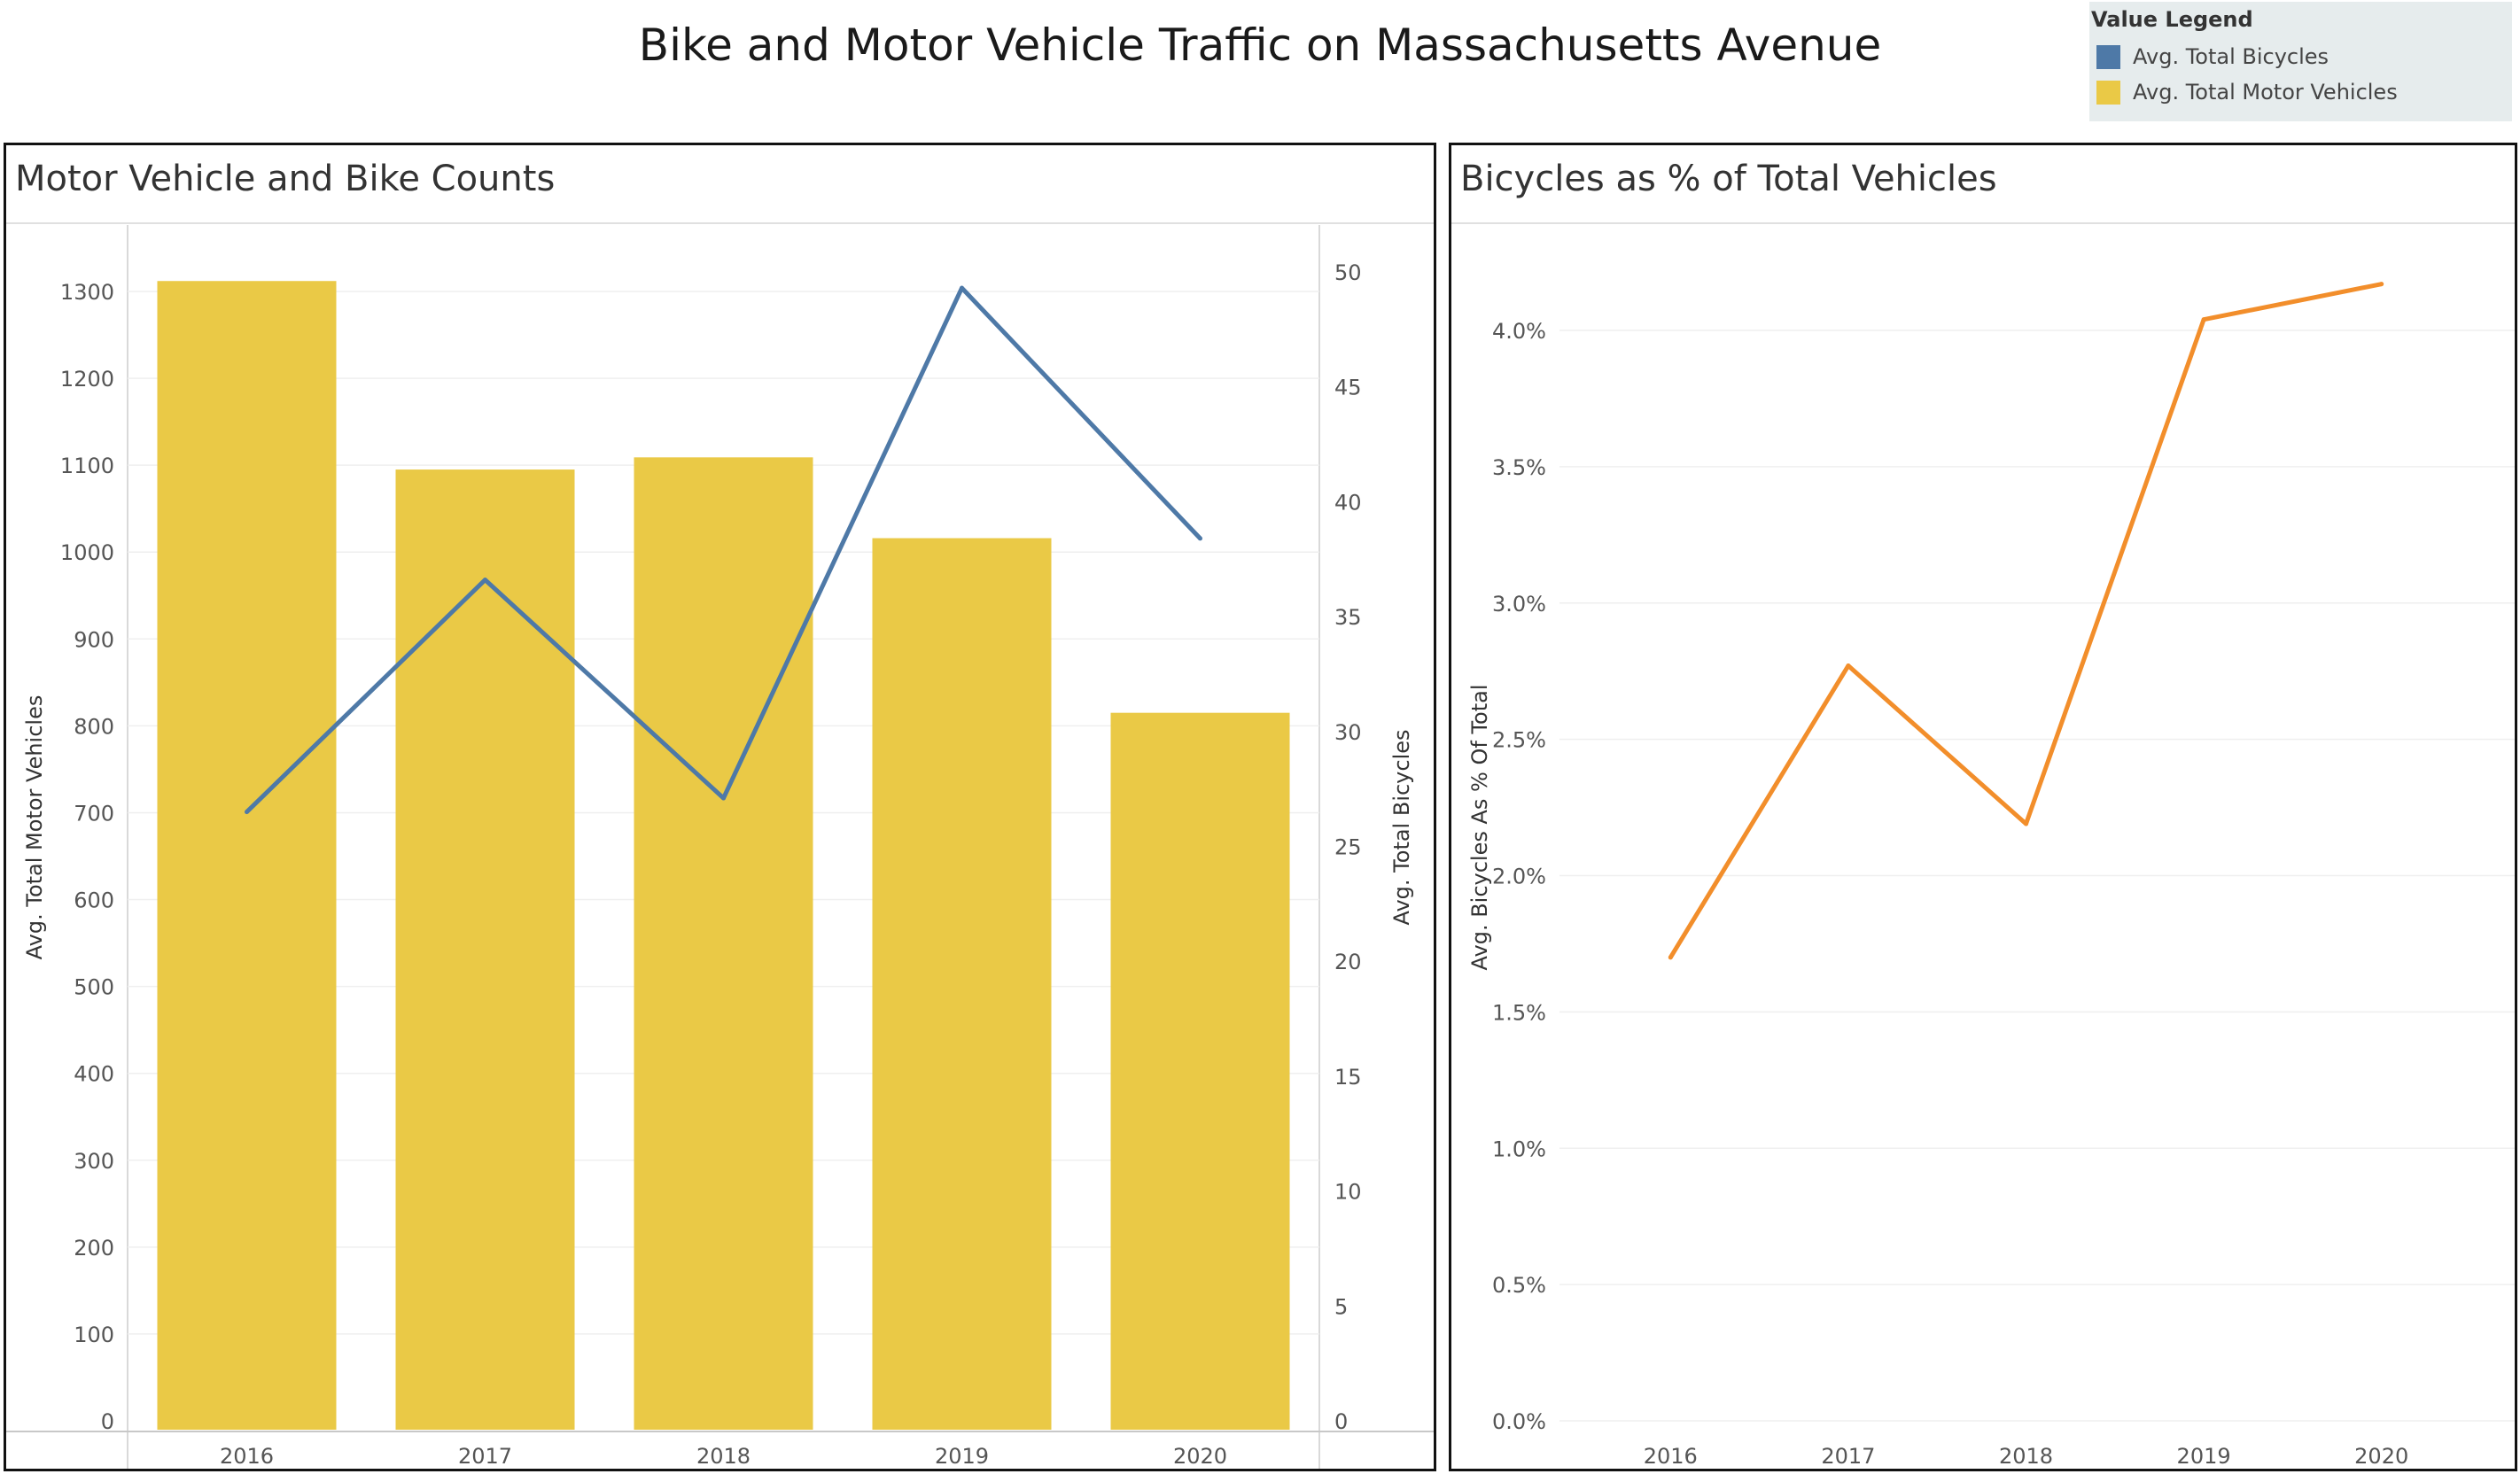 The image size is (2520, 1474). What do you see at coordinates (1519, 1421) in the screenshot?
I see `y-tick-label: 0.0%` at bounding box center [1519, 1421].